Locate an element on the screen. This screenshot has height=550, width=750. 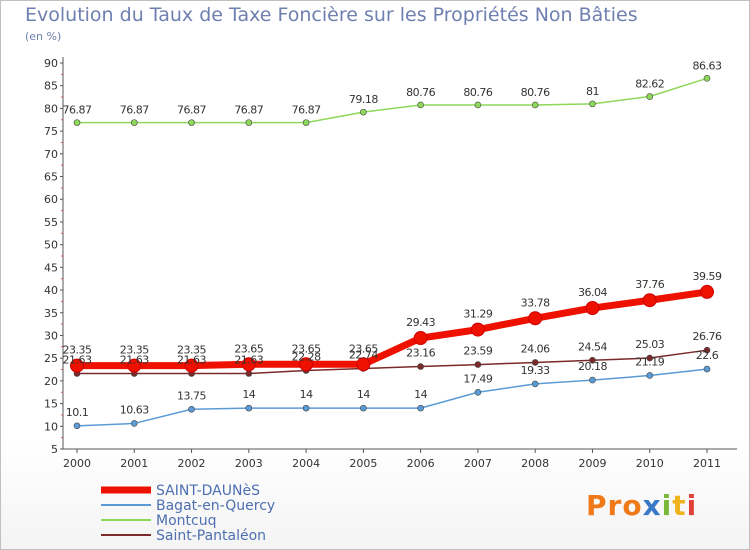
x-tick-label: 2005 is located at coordinates (363, 463).